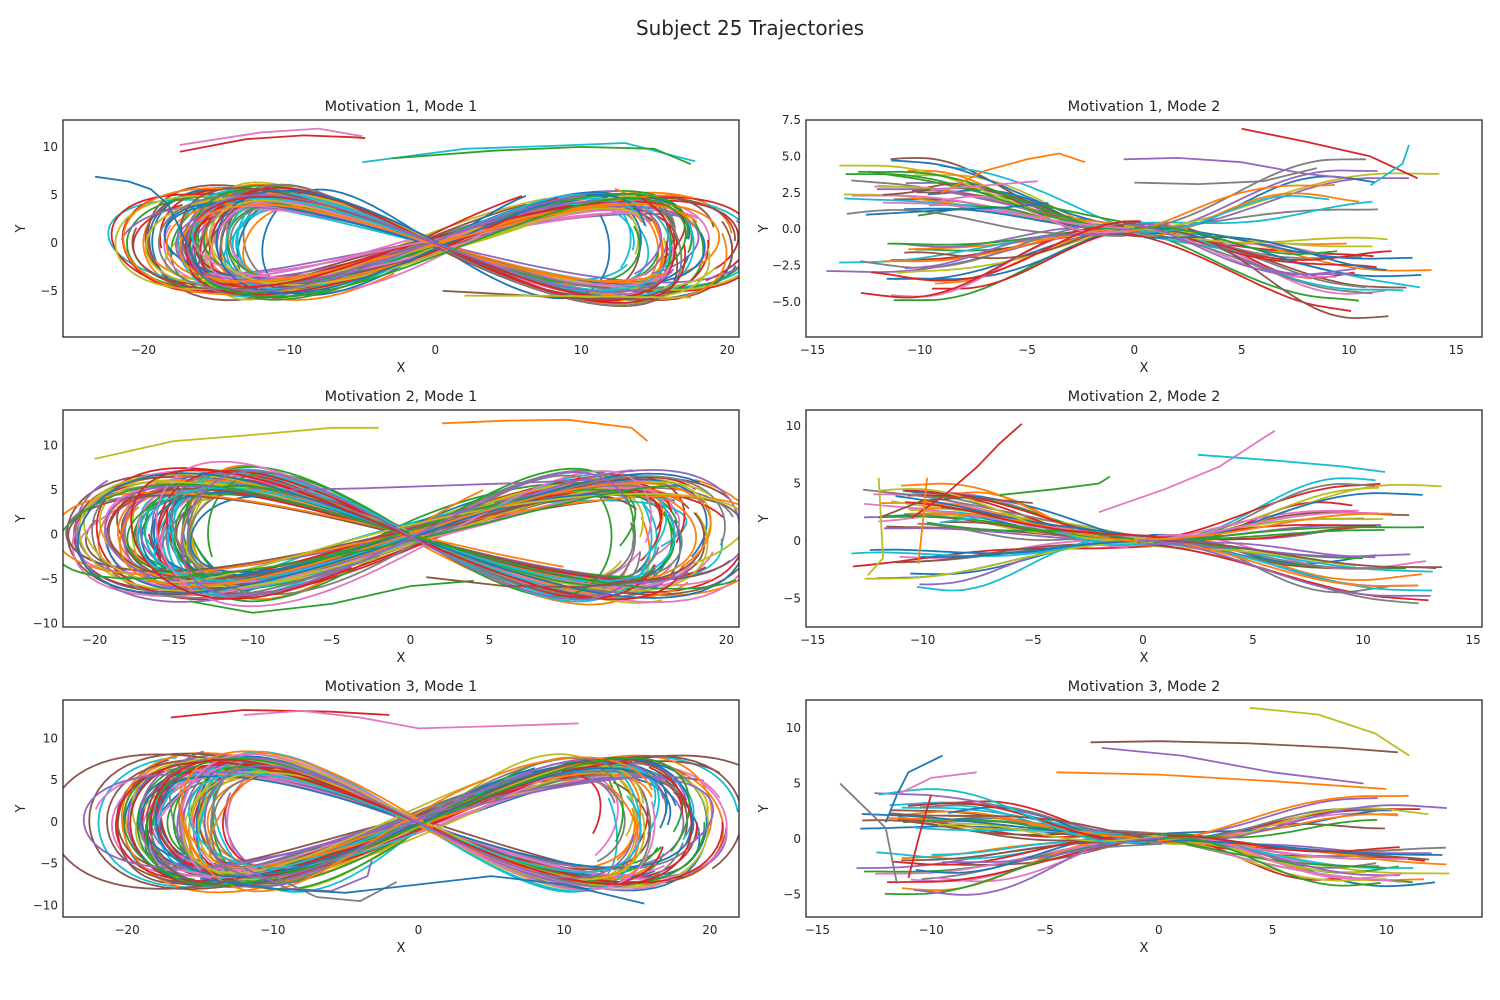 This screenshot has height=1000, width=1500. What do you see at coordinates (54, 780) in the screenshot?
I see `y-tick-label: 5` at bounding box center [54, 780].